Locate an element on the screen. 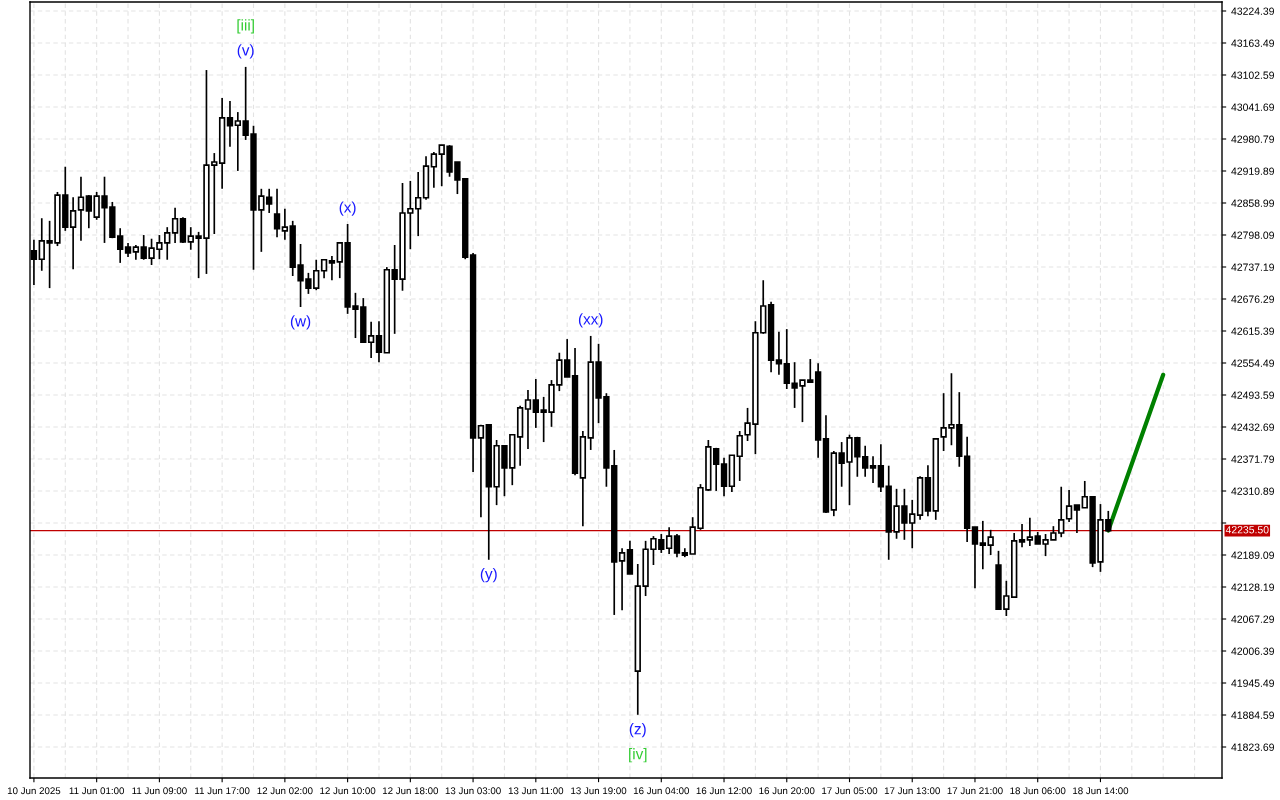 The height and width of the screenshot is (800, 1280). y-tick-label: 42432.69 is located at coordinates (1252, 427).